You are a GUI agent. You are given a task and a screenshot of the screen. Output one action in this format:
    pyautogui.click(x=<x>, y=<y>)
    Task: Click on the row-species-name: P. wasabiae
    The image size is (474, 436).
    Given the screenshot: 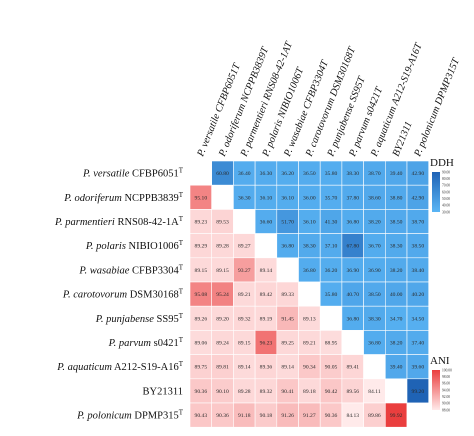 What is the action you would take?
    pyautogui.click(x=103, y=270)
    